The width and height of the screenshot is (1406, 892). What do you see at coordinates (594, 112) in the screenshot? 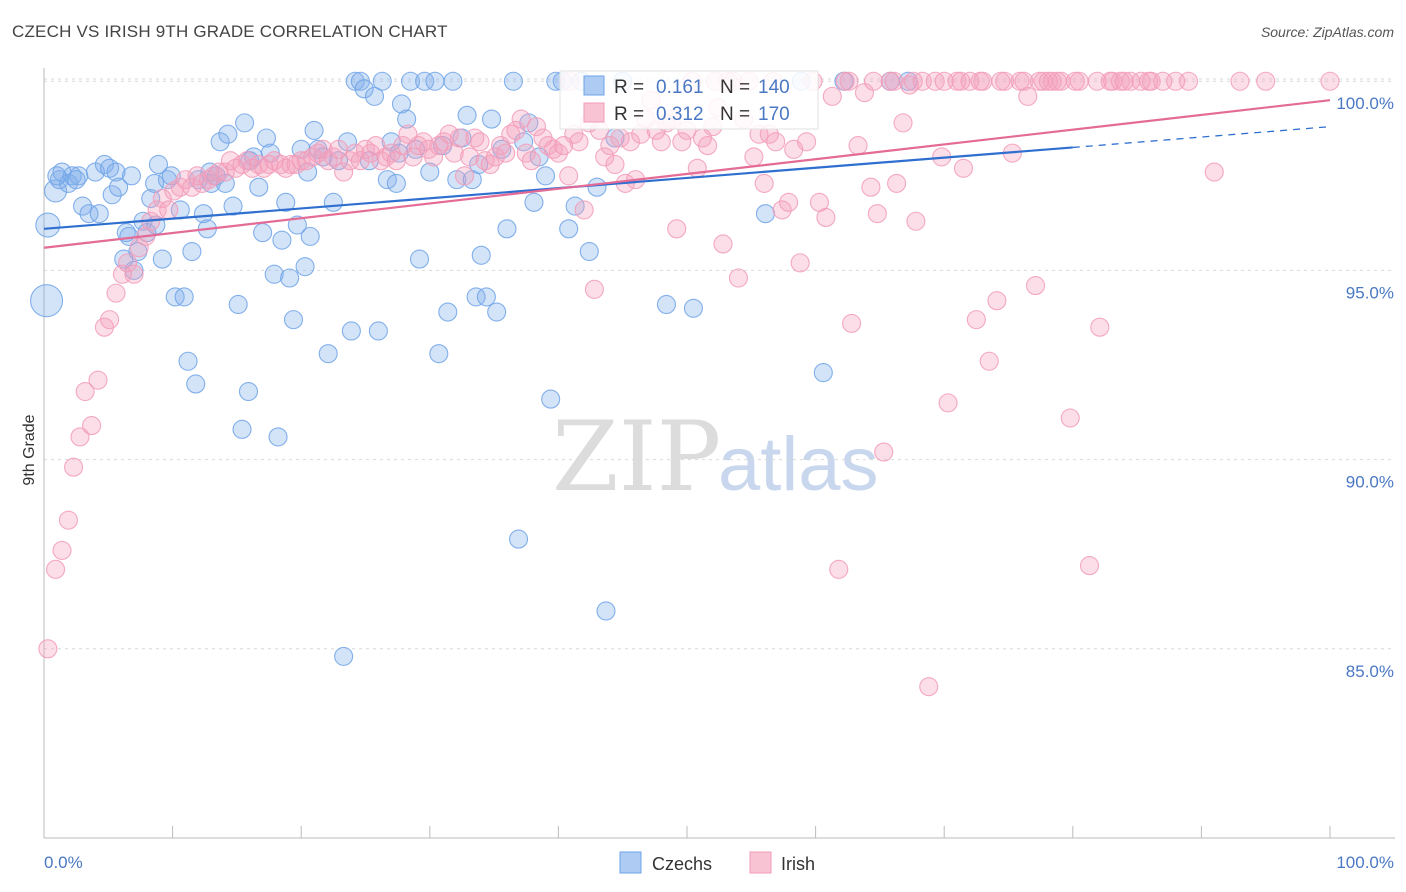
I see `legend-swatch-irish` at bounding box center [594, 112].